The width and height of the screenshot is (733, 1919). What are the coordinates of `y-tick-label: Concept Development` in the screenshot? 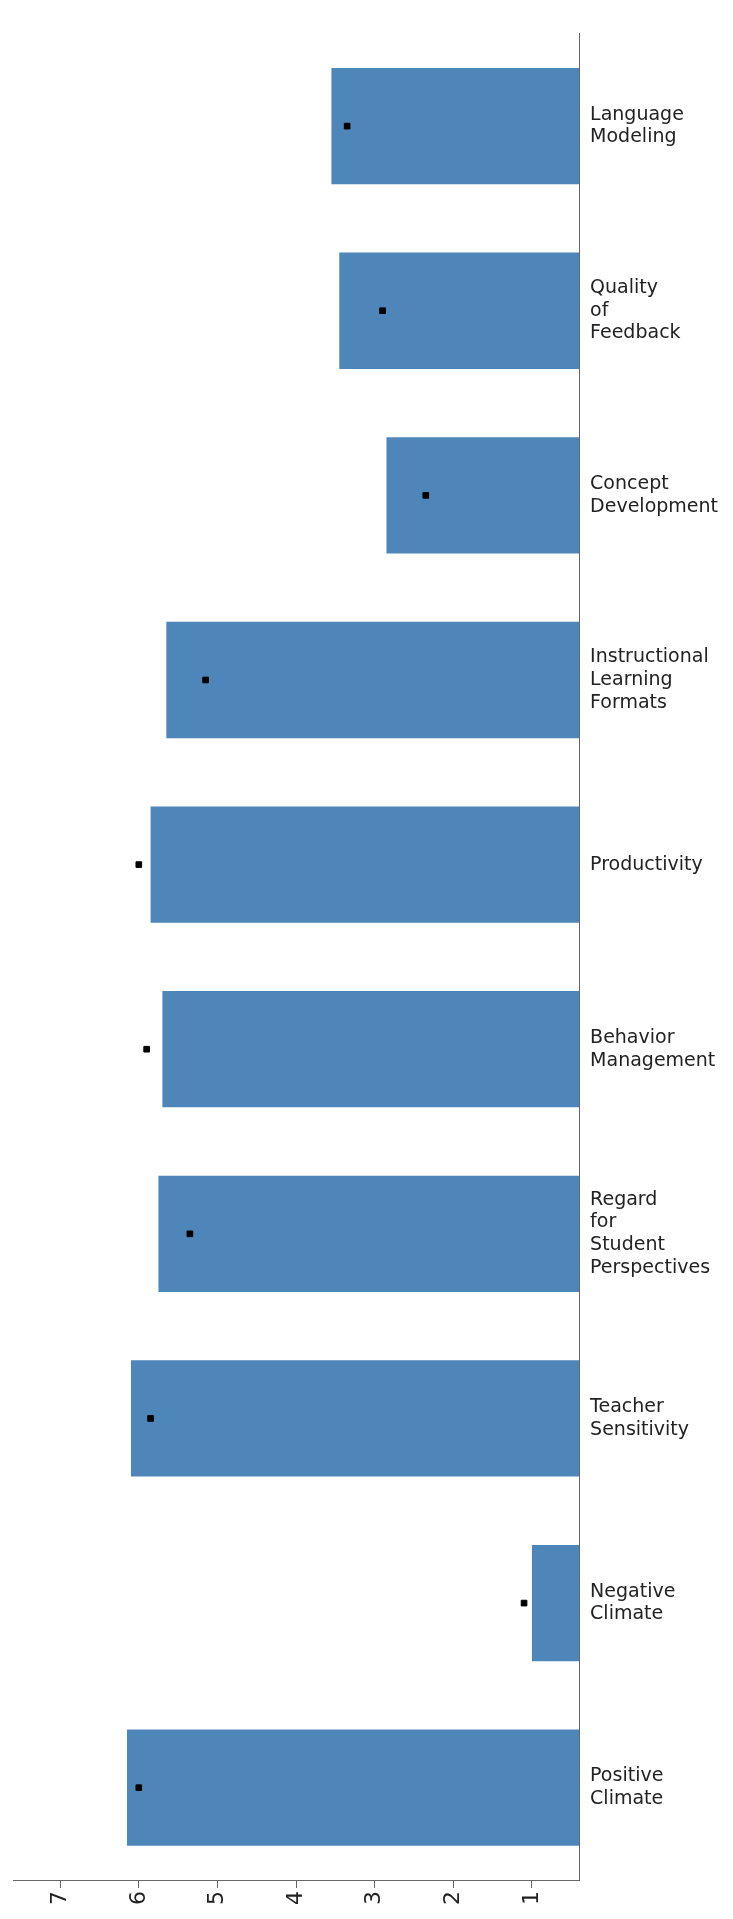 It's located at (654, 493).